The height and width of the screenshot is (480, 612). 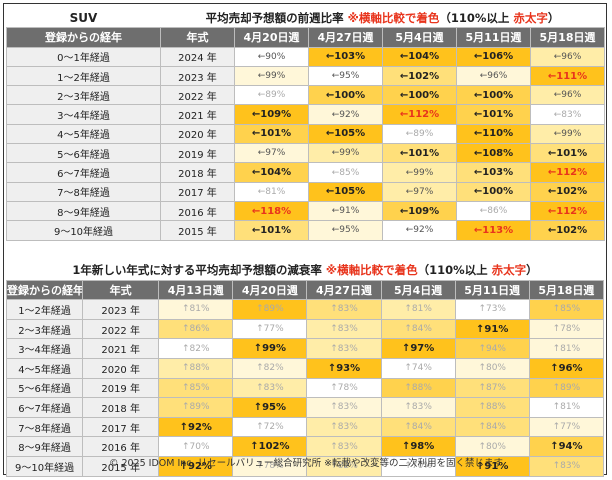 I want to click on value-cell: ←100%, so click(x=493, y=95).